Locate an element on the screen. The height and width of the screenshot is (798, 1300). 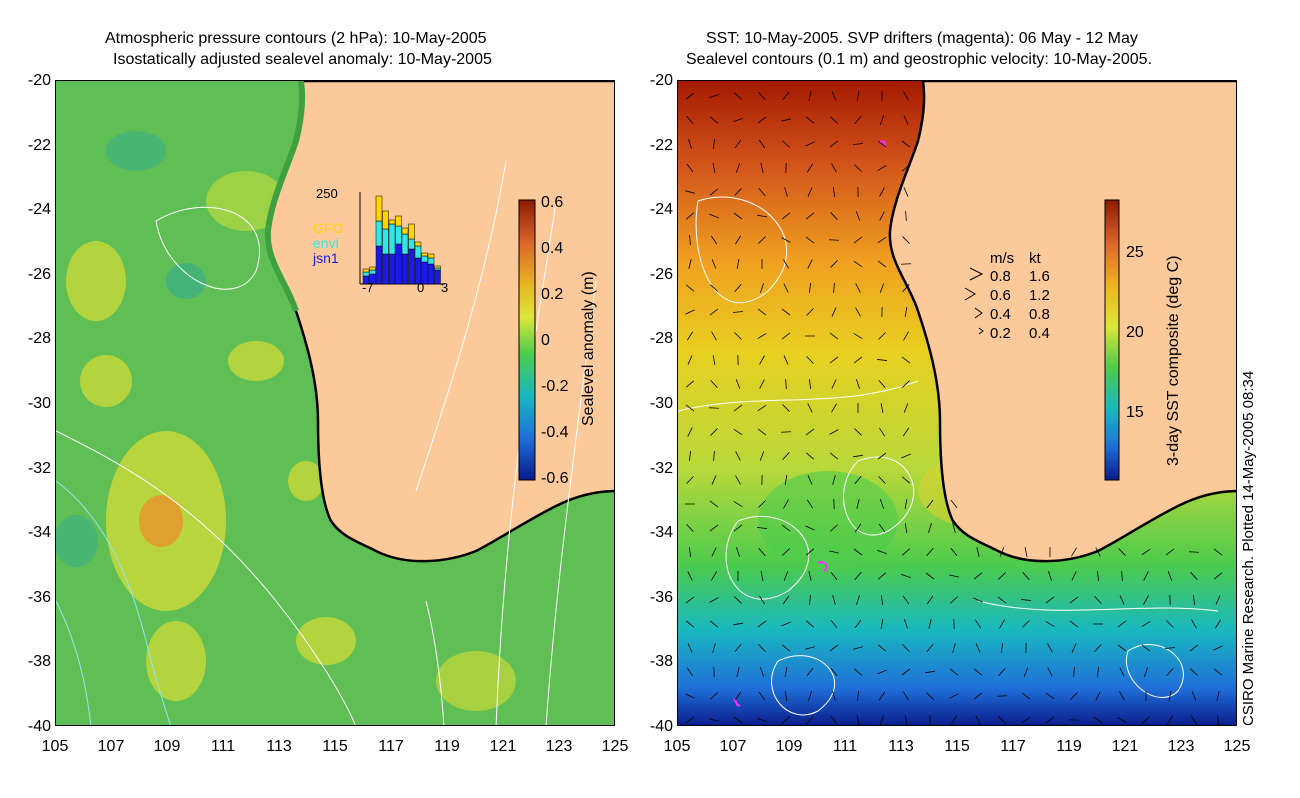
inset-x-label-3: 3 is located at coordinates (445, 287).